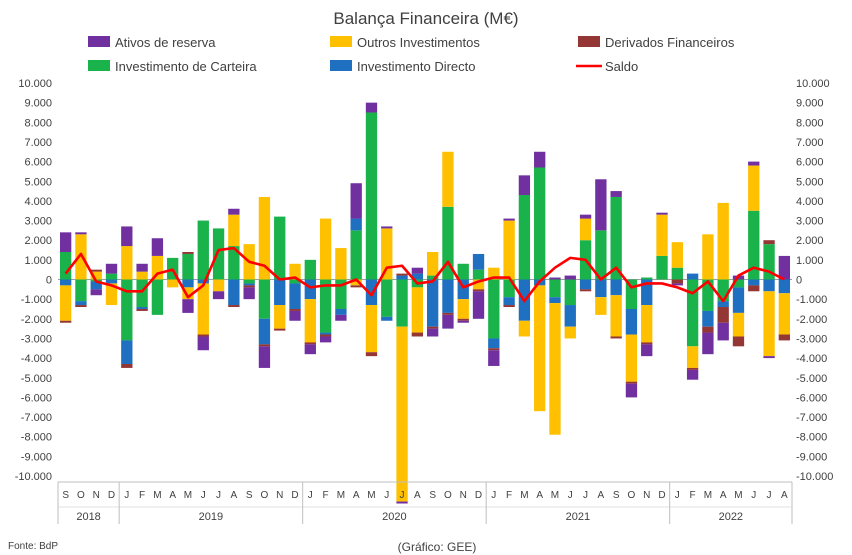 The image size is (852, 555). I want to click on y-tick-label-left: 2.000, so click(38, 241).